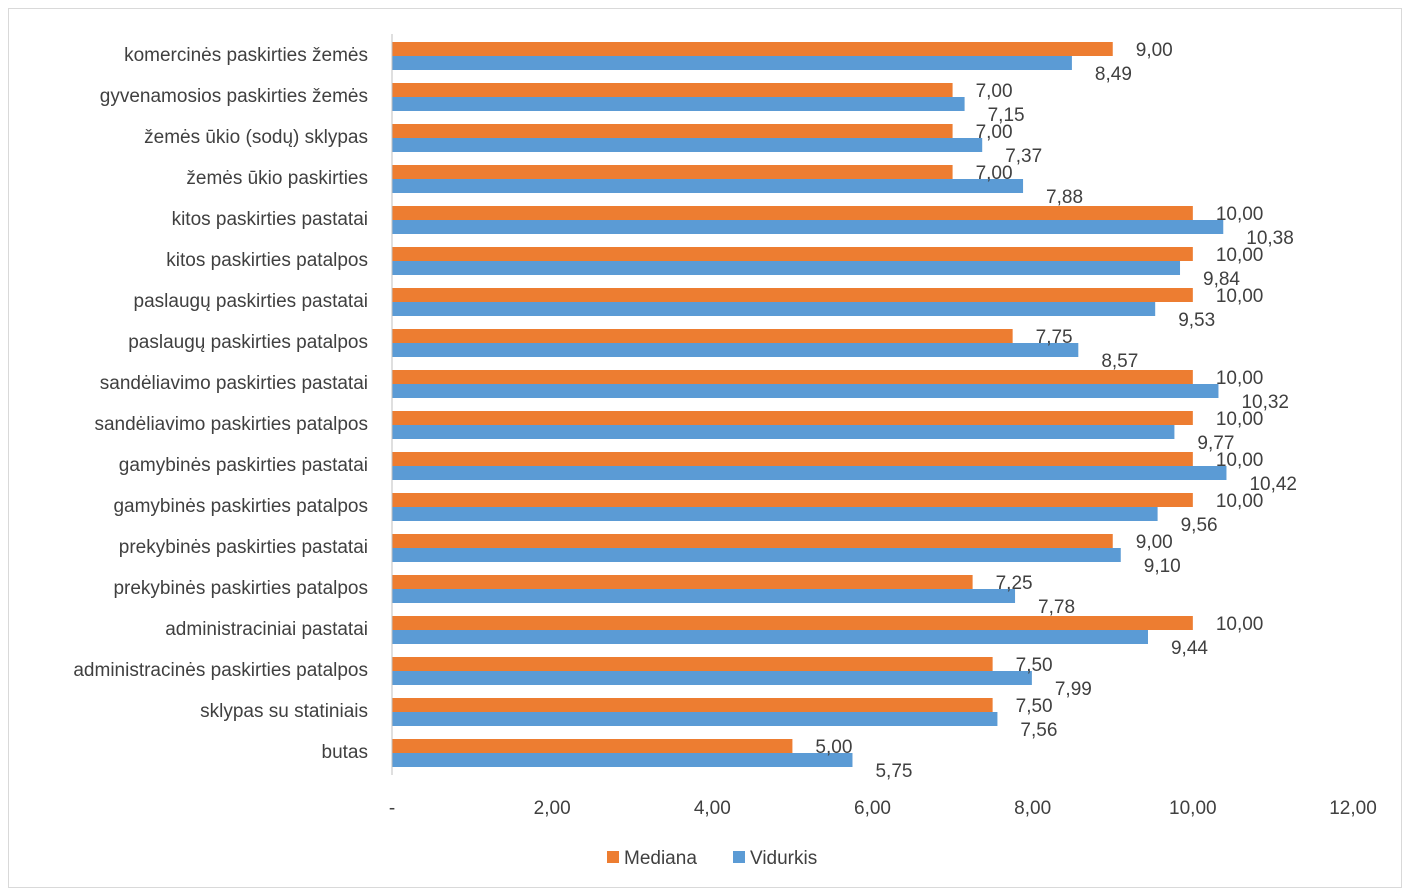 The width and height of the screenshot is (1404, 890). I want to click on bar-mediana-butas, so click(592, 746).